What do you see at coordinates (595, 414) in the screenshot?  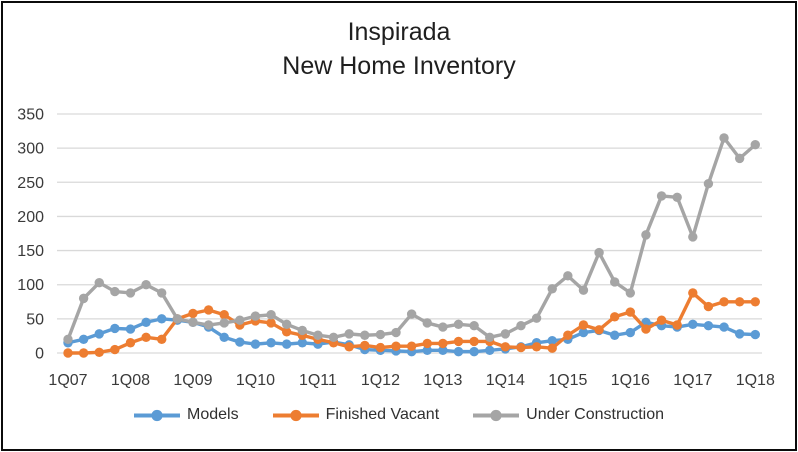 I see `legend-label-under-construction: Under Construction` at bounding box center [595, 414].